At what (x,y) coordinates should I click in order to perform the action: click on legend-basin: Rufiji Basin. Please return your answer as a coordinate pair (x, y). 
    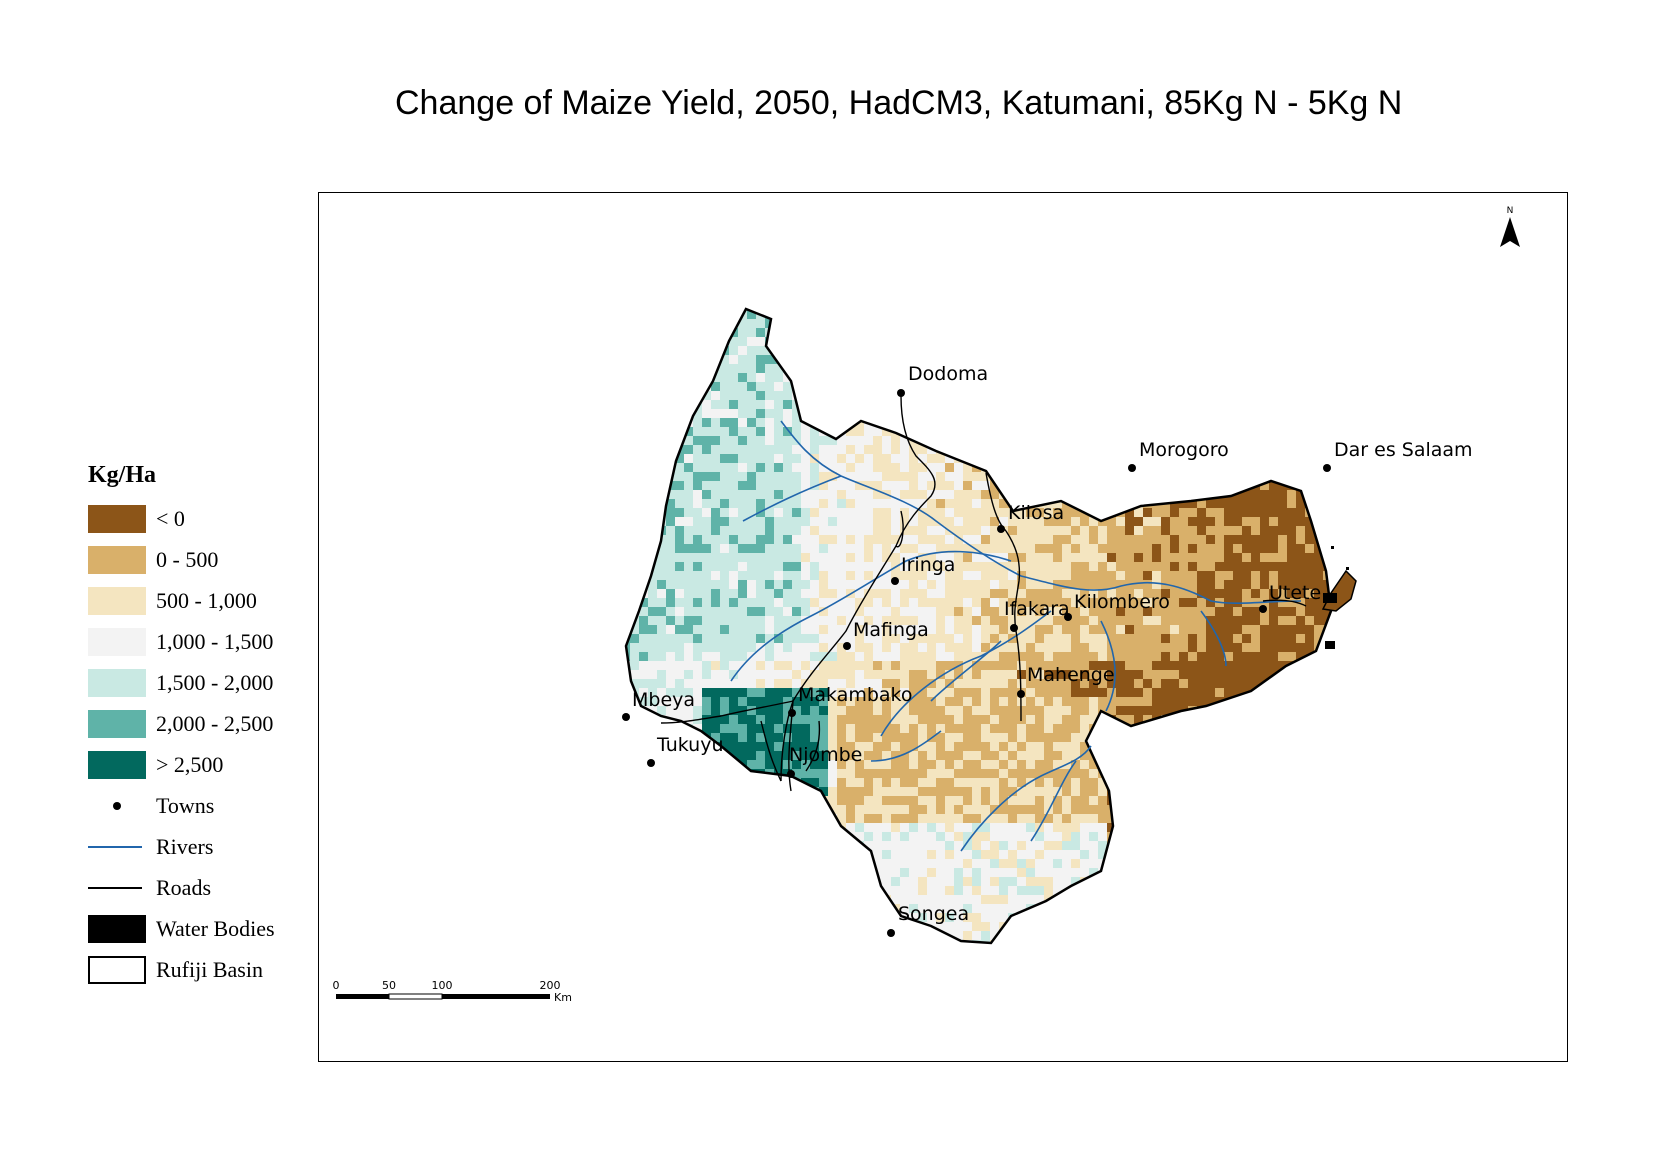
    Looking at the image, I should click on (175, 970).